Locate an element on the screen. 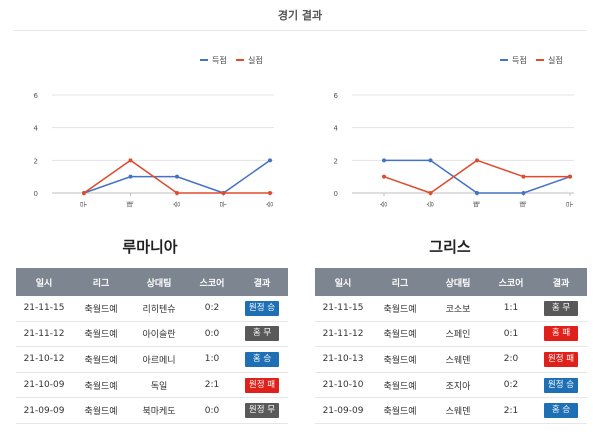  result-badge: 홈 패 is located at coordinates (561, 334).